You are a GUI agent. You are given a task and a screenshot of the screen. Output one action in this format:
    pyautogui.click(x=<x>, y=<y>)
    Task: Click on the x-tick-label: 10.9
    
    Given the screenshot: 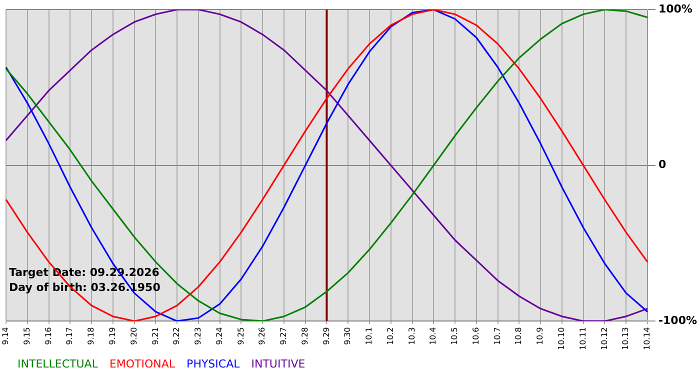 What is the action you would take?
    pyautogui.click(x=540, y=336)
    